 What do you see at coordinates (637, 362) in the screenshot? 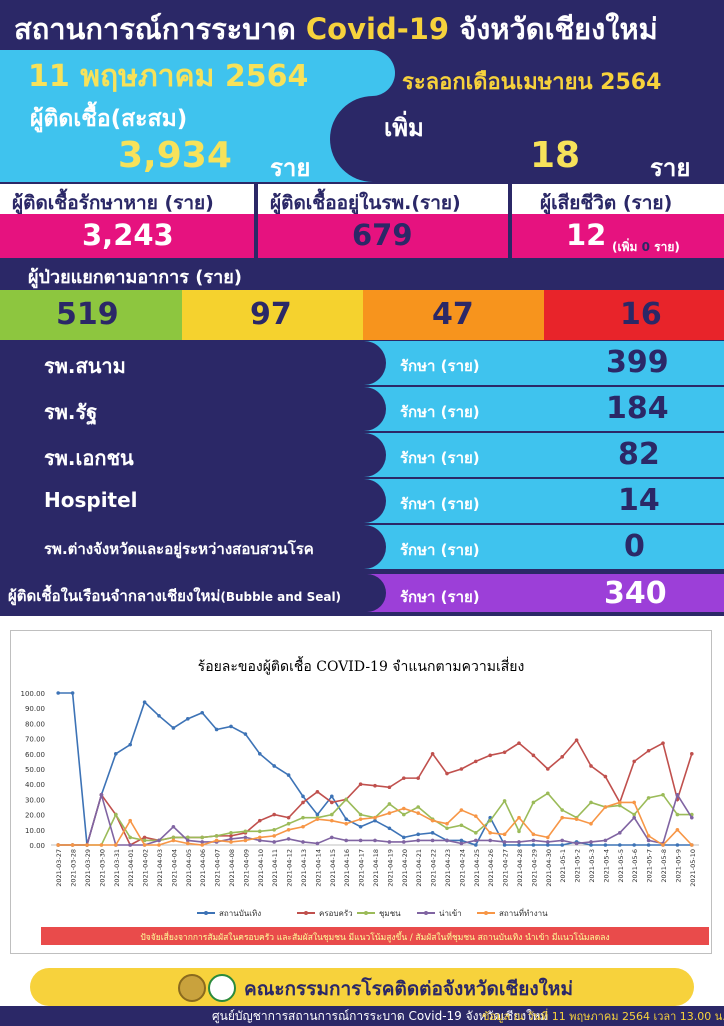
I see `hospital-value: 399` at bounding box center [637, 362].